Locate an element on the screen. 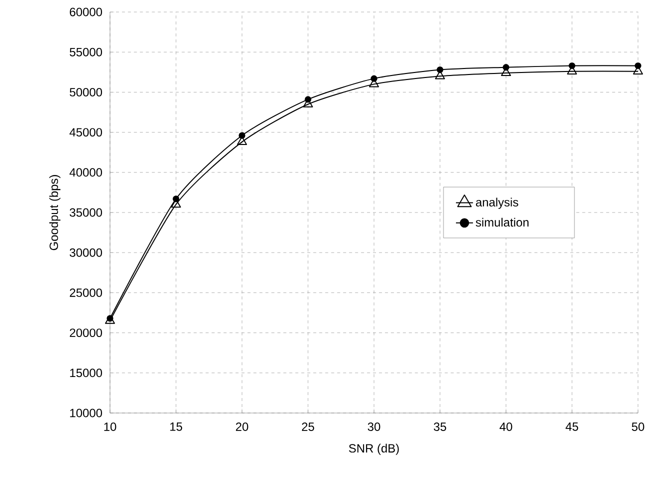 This screenshot has height=486, width=658. x-tick-label: 20 is located at coordinates (242, 426).